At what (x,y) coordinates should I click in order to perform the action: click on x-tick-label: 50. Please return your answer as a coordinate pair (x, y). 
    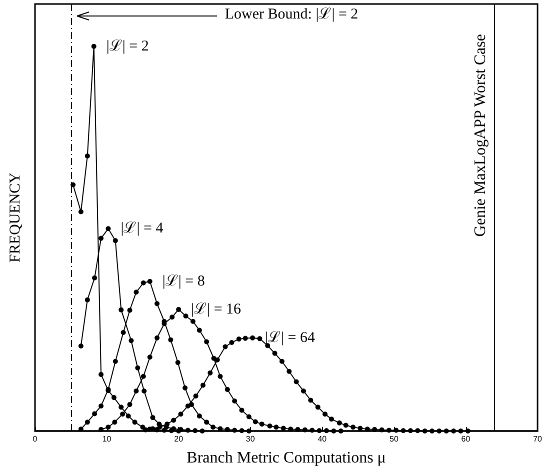
    Looking at the image, I should click on (394, 439).